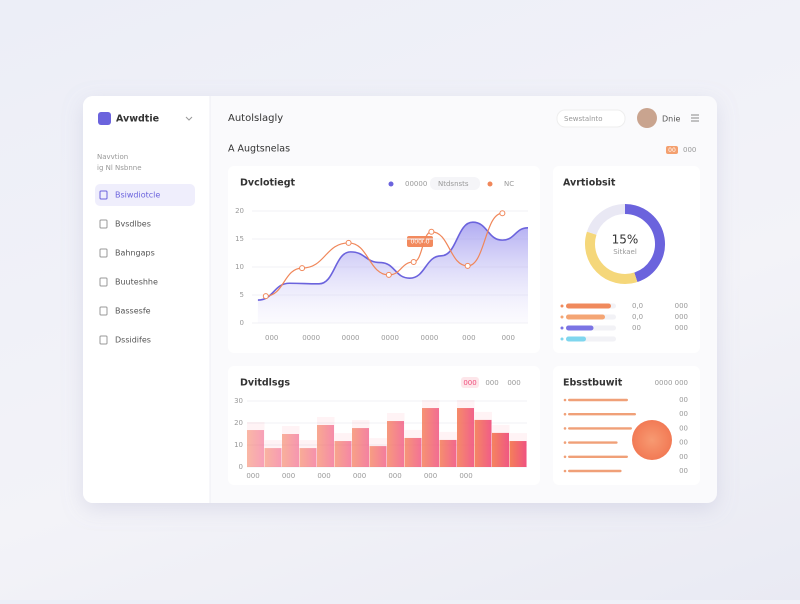 This screenshot has width=800, height=604. What do you see at coordinates (239, 211) in the screenshot?
I see `y-tick-label: 20` at bounding box center [239, 211].